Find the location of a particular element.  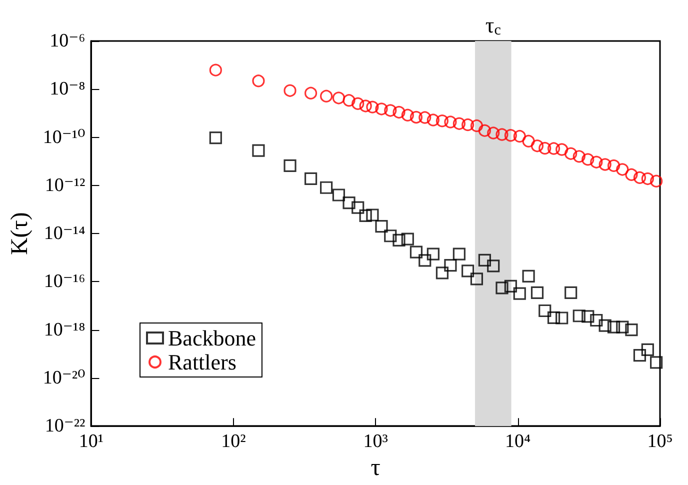

legend-label: Rattlers is located at coordinates (202, 362).